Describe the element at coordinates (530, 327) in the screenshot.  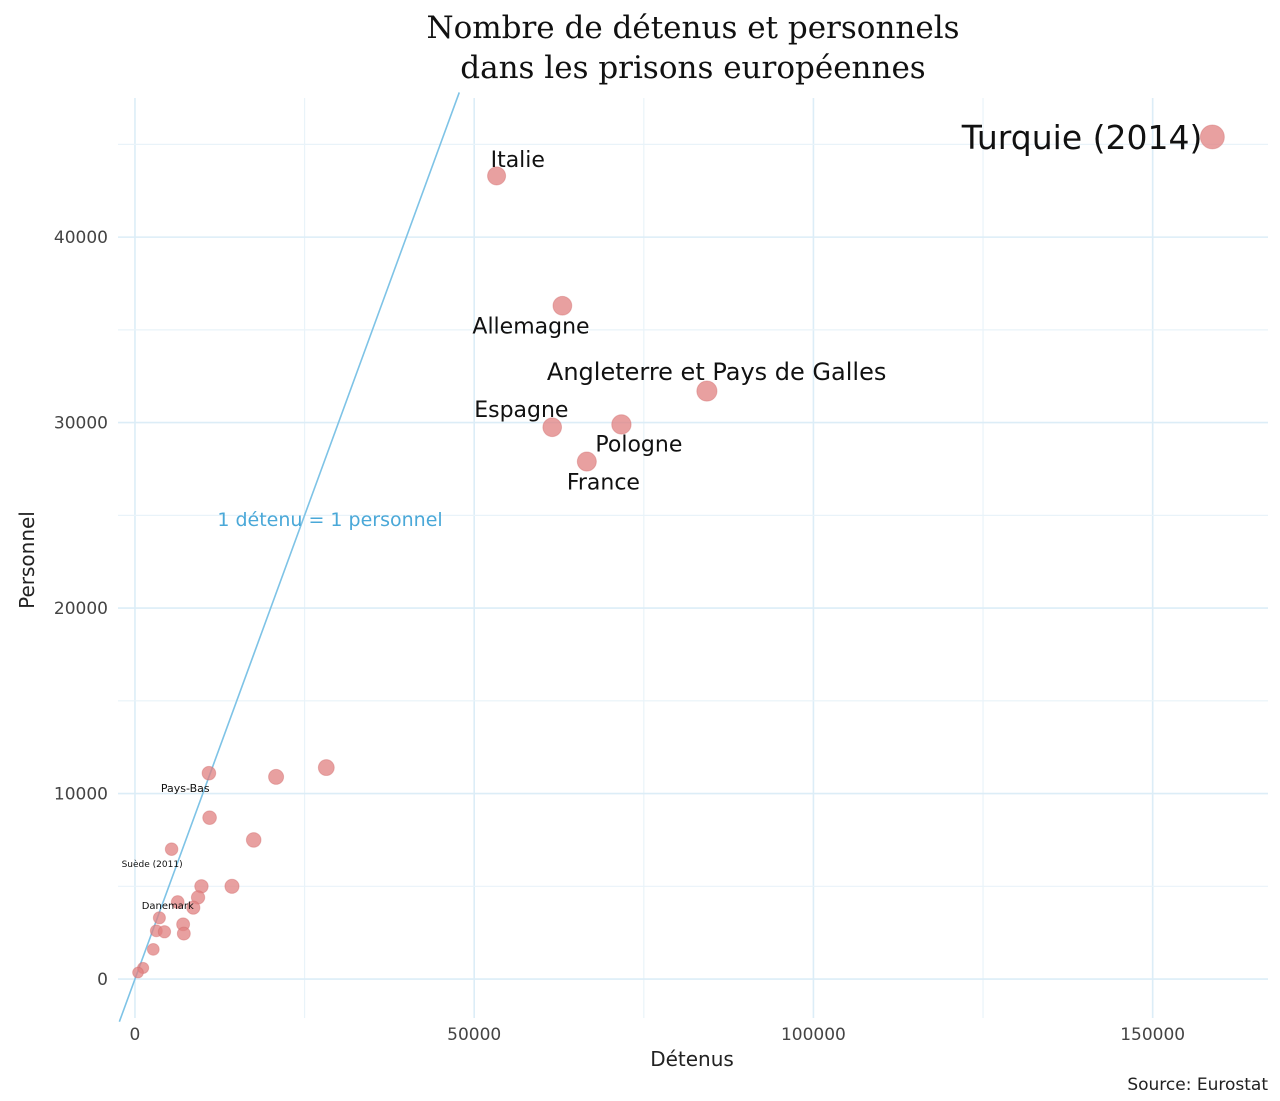
I see `data-point-label: Allemagne` at that location.